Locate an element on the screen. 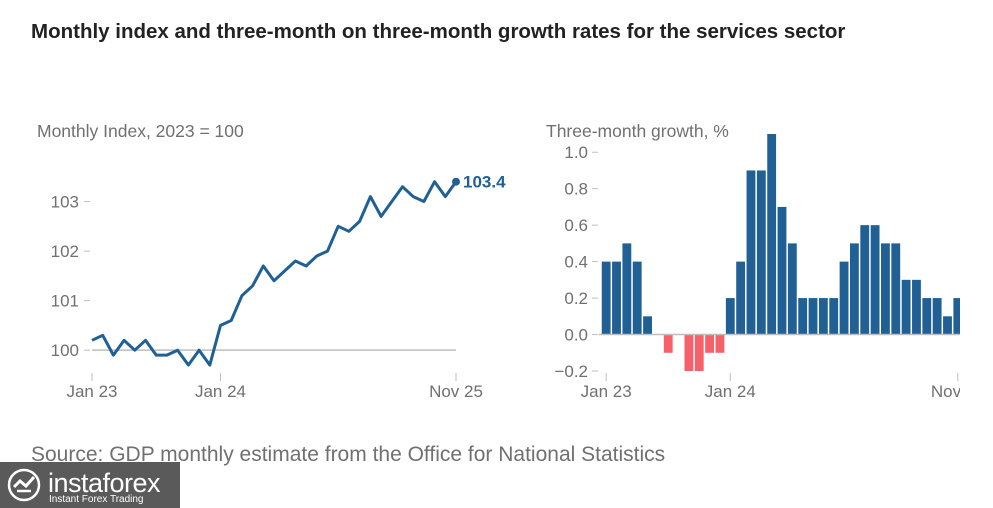 Image resolution: width=993 pixels, height=508 pixels. y-tick-label: 0.0 is located at coordinates (576, 335).